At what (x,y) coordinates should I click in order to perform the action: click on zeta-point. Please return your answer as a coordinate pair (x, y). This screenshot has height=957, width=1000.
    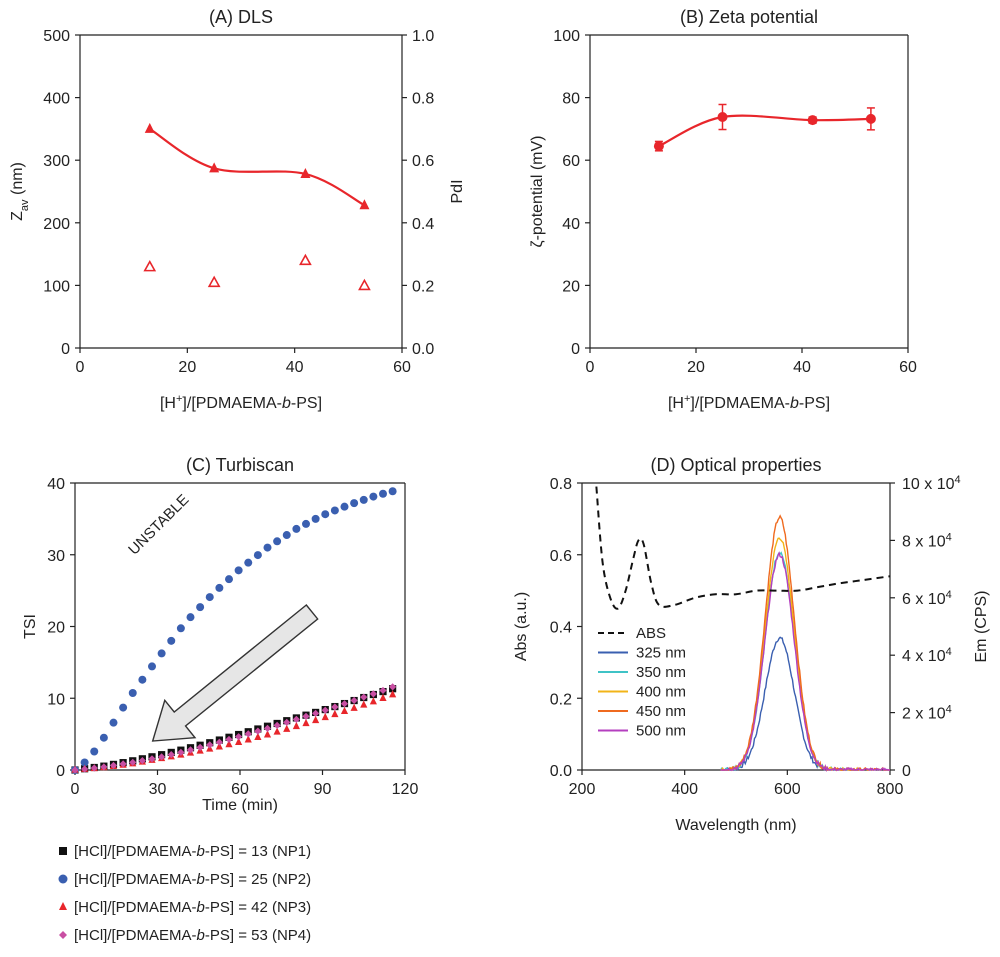
    Looking at the image, I should click on (658, 146).